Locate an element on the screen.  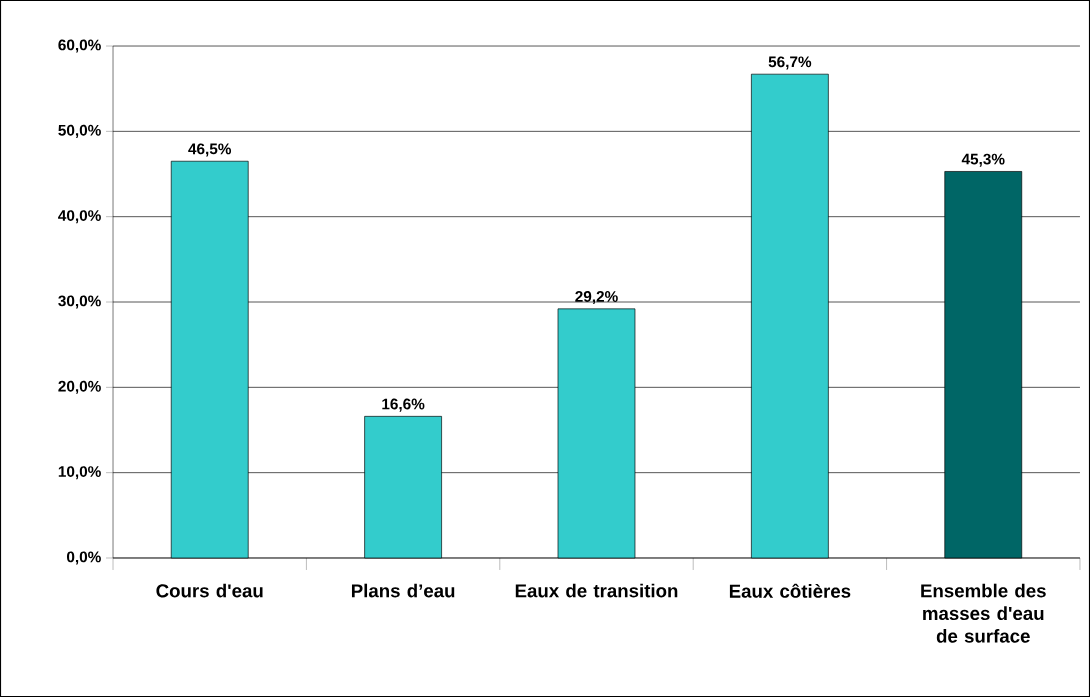
data-label: 45,3% is located at coordinates (983, 160).